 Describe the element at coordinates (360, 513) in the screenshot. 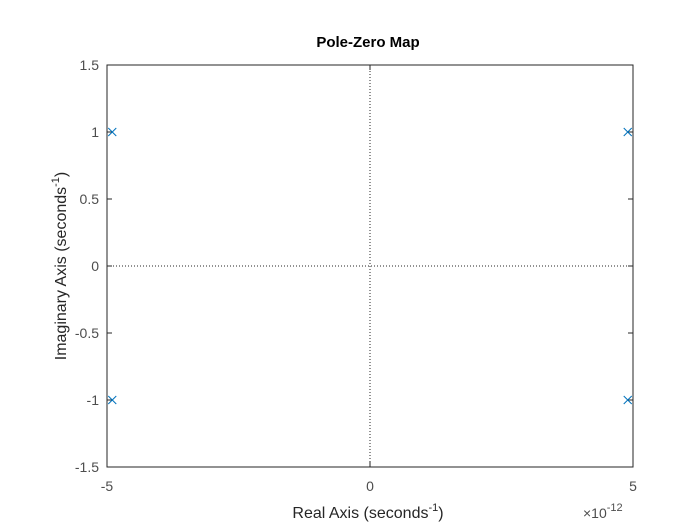

I see `x-axis-label-main: Real Axis (seconds` at that location.